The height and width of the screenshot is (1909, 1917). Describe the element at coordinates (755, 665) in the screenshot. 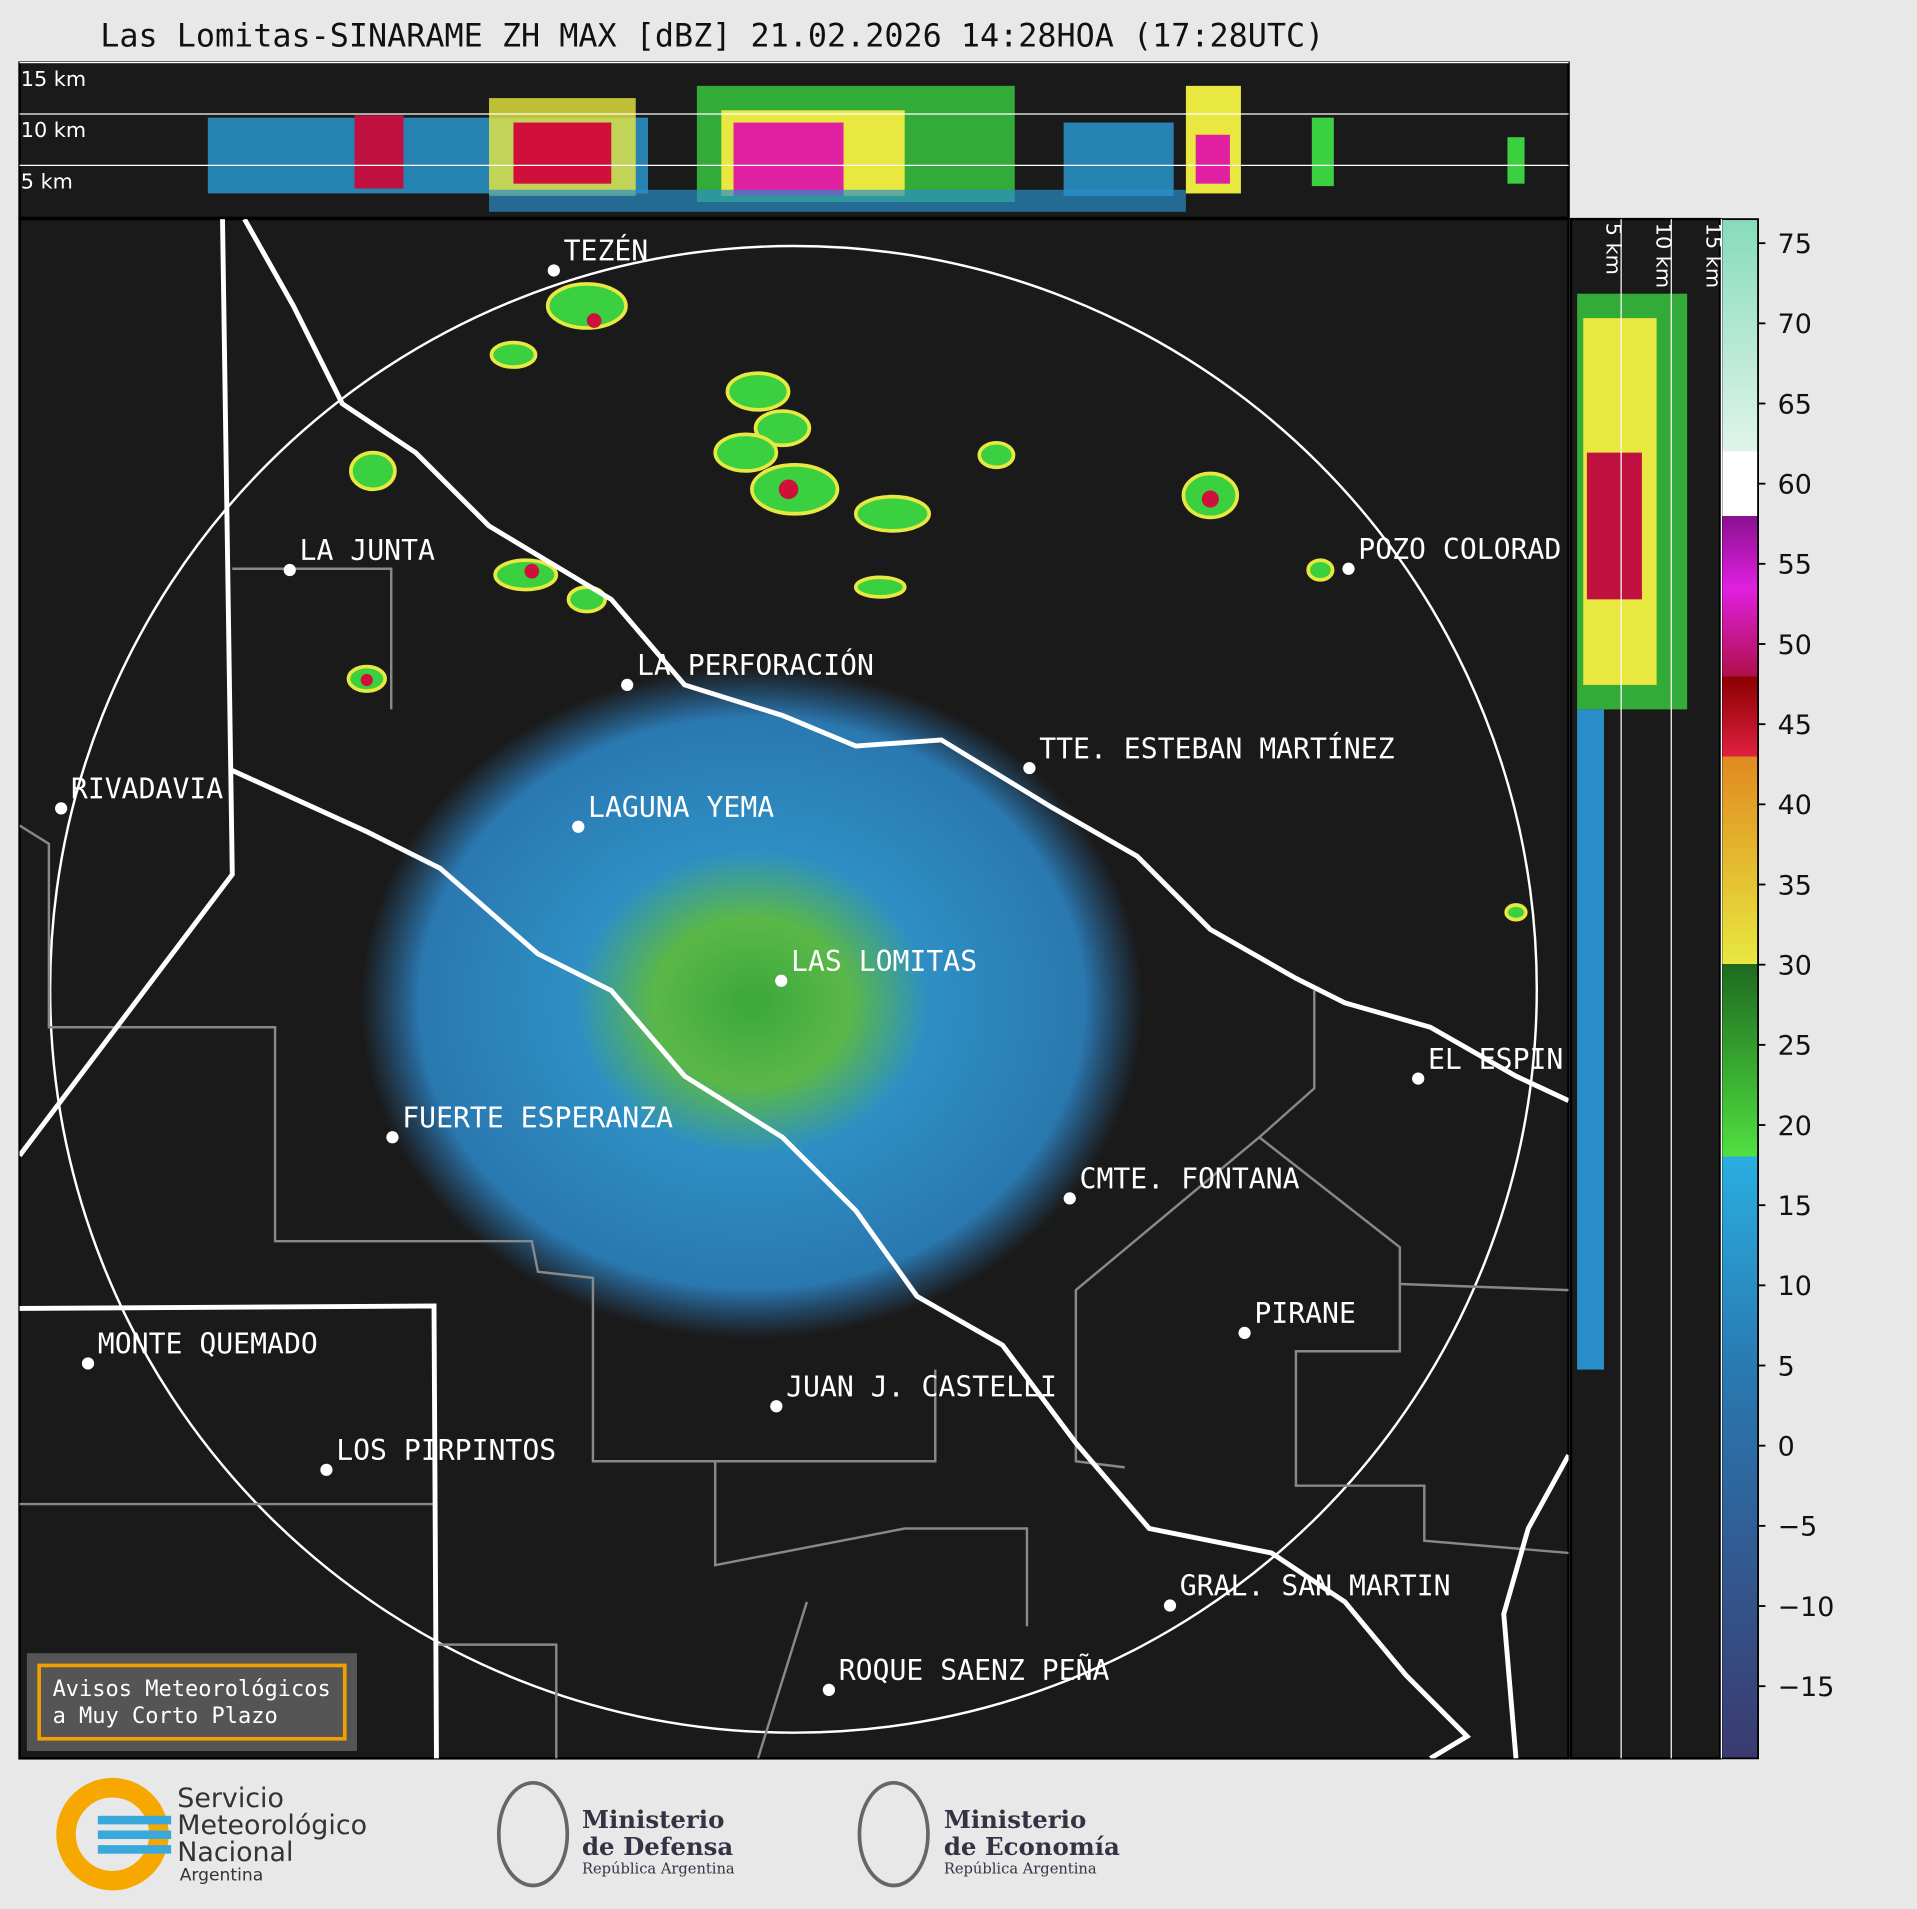

I see `place-label: LA PERFORACIÓN` at that location.